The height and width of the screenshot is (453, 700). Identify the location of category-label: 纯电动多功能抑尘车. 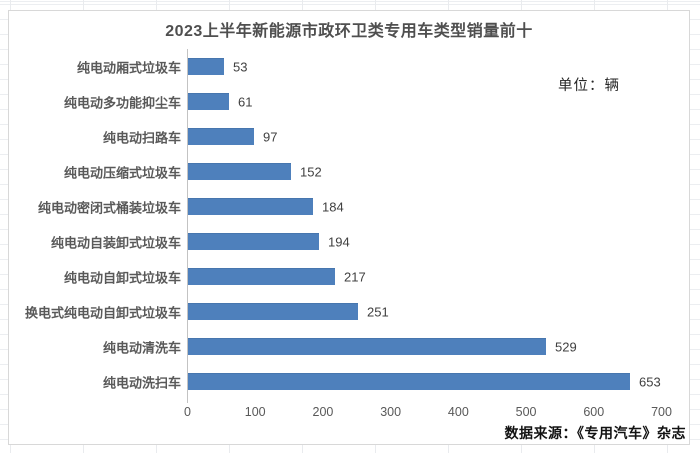
(122, 102).